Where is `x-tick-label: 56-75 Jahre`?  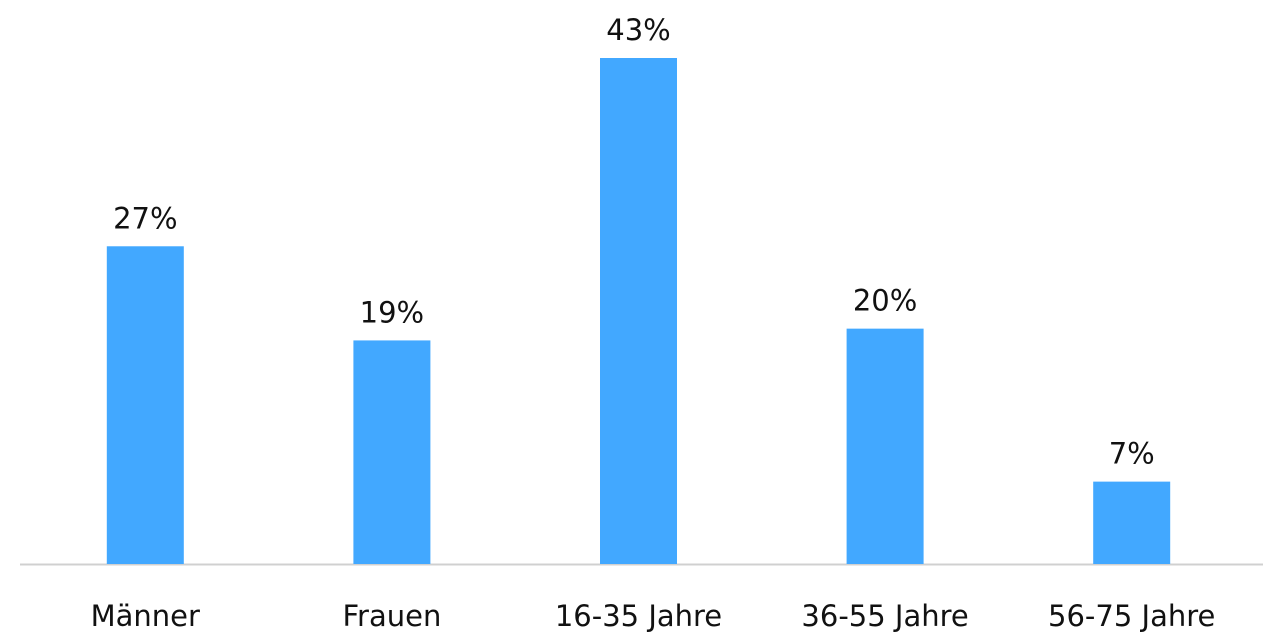 x-tick-label: 56-75 Jahre is located at coordinates (1131, 616).